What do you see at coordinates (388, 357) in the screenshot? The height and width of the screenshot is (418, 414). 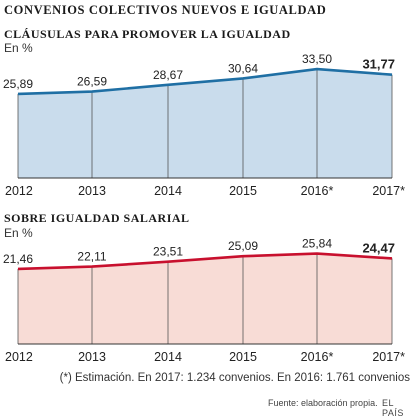 I see `chart-2-x-tick-label: 2017*` at bounding box center [388, 357].